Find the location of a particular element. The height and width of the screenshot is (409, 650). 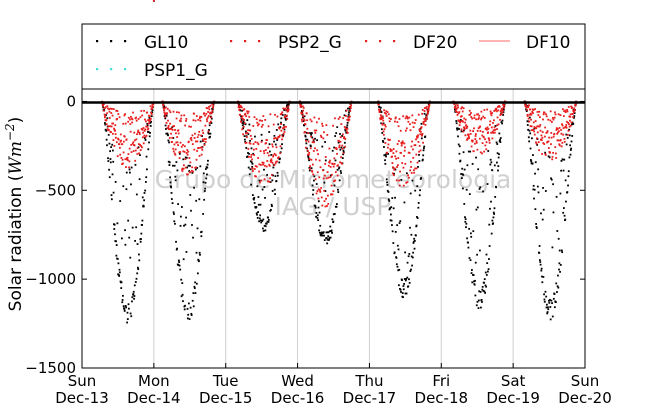

x-tick-date-7: Dec-20 is located at coordinates (585, 398).